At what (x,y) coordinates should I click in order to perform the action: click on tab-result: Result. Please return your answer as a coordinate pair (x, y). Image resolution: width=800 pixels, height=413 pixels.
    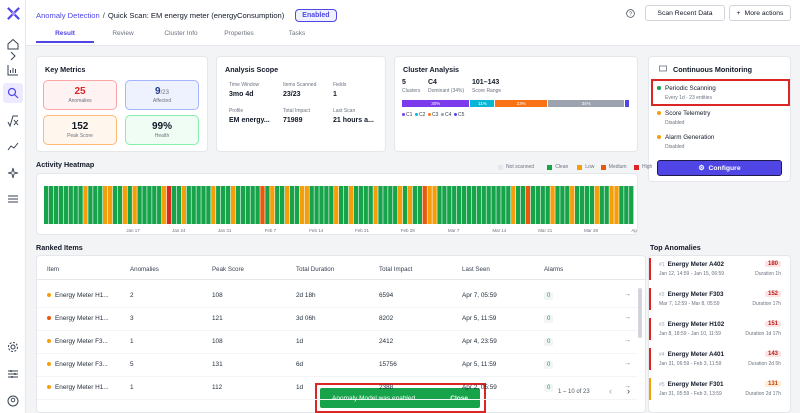
    Looking at the image, I should click on (65, 36).